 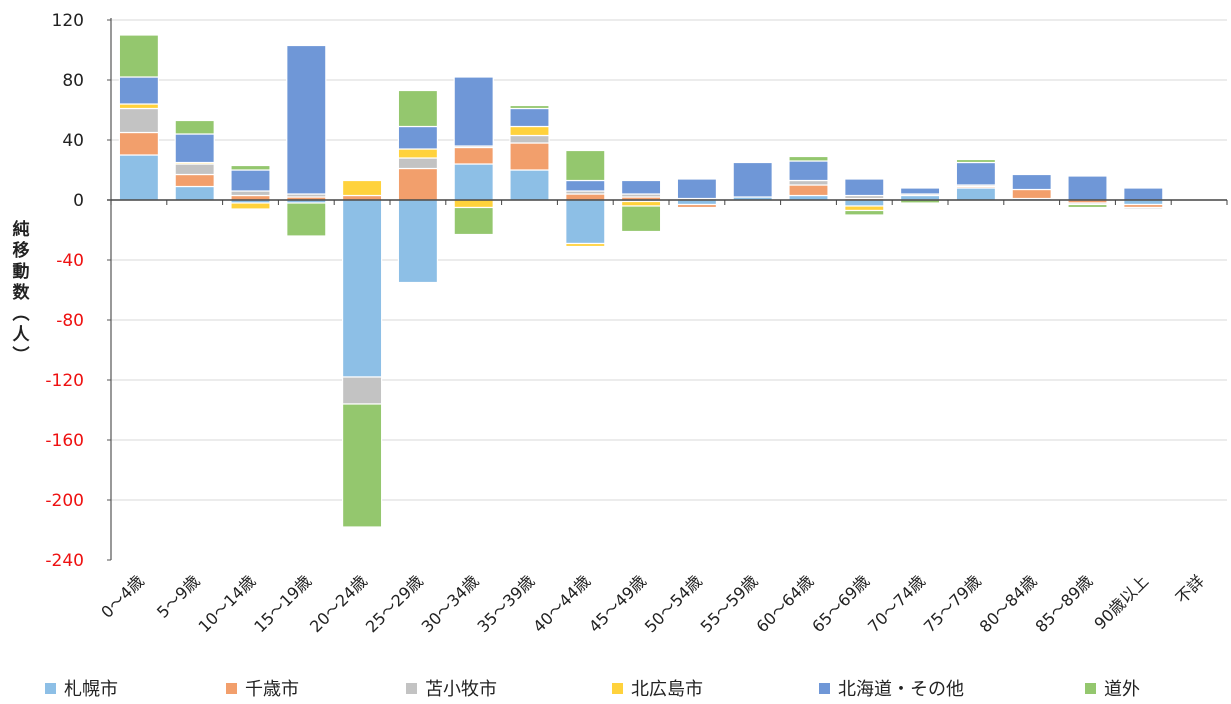 I want to click on x-tick-label: 30～34歳, so click(x=450, y=603).